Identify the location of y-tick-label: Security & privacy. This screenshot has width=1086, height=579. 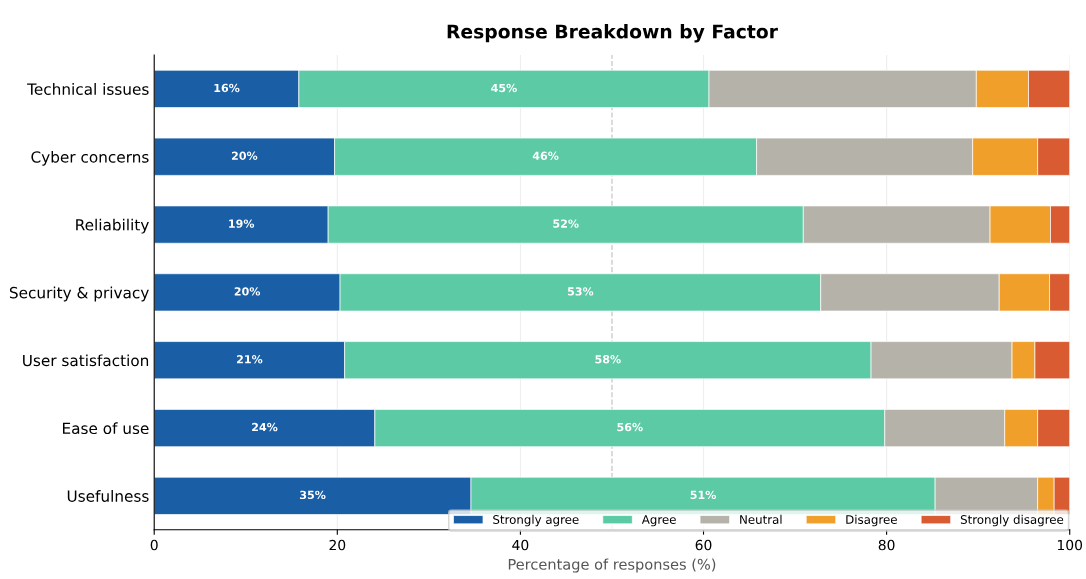
(79, 294).